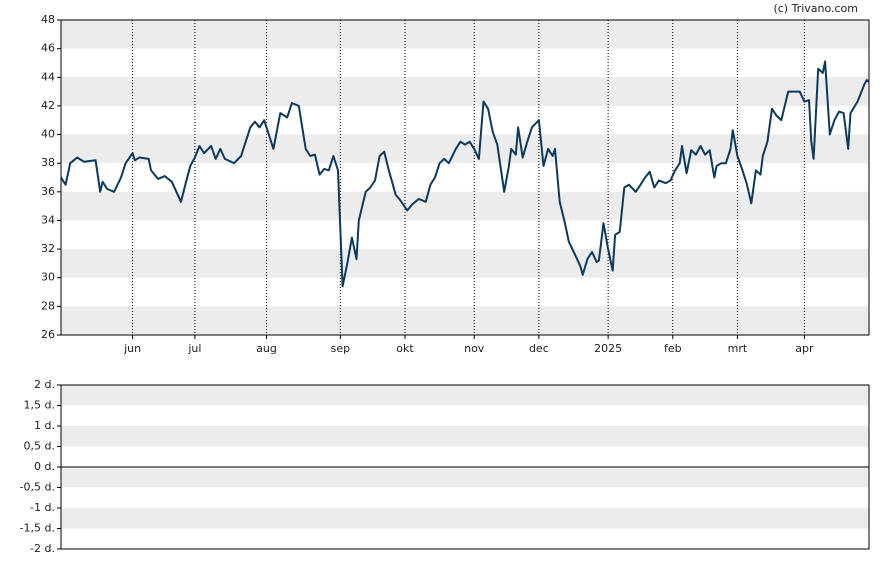  What do you see at coordinates (405, 348) in the screenshot?
I see `x-tick-label: okt` at bounding box center [405, 348].